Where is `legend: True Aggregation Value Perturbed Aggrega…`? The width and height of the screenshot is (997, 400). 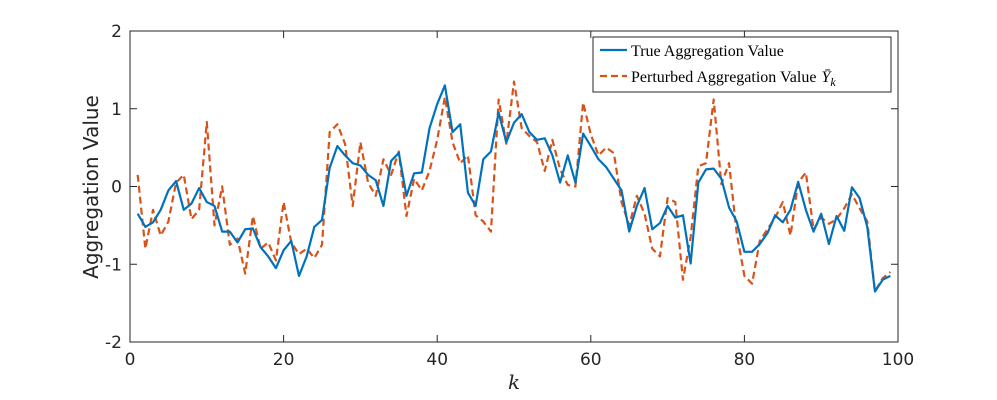
legend: True Aggregation Value Perturbed Aggrega… is located at coordinates (742, 64).